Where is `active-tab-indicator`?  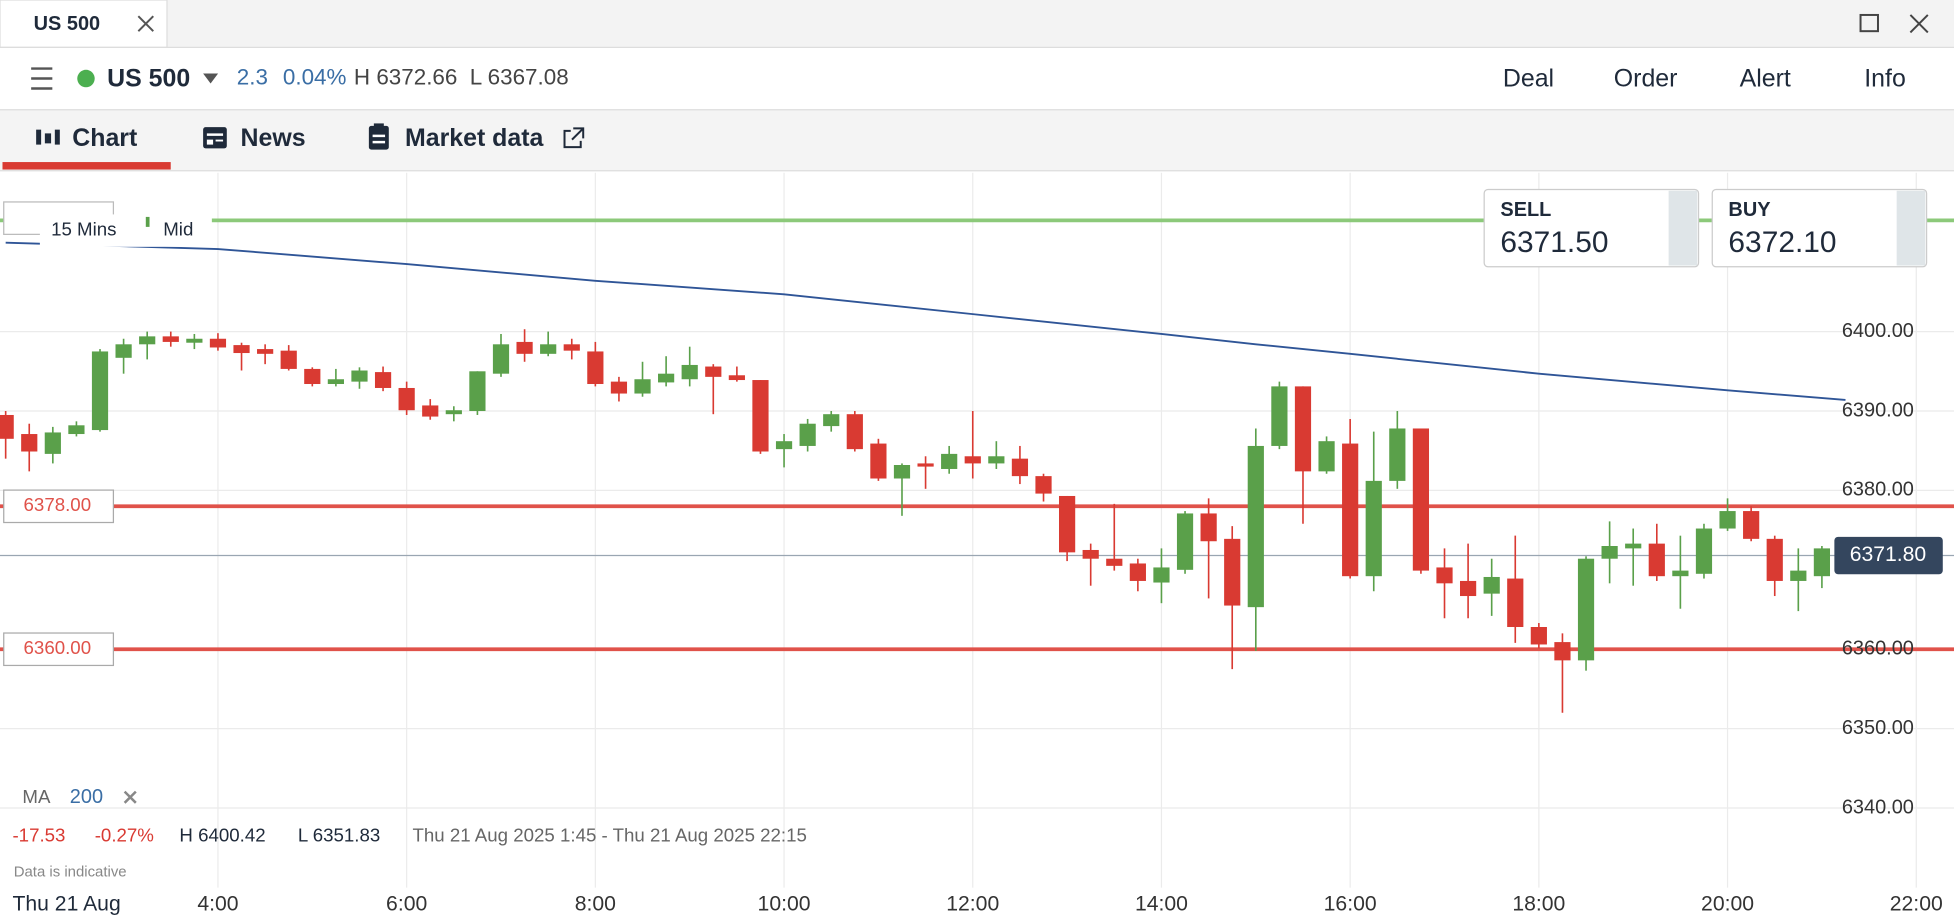
active-tab-indicator is located at coordinates (86, 166).